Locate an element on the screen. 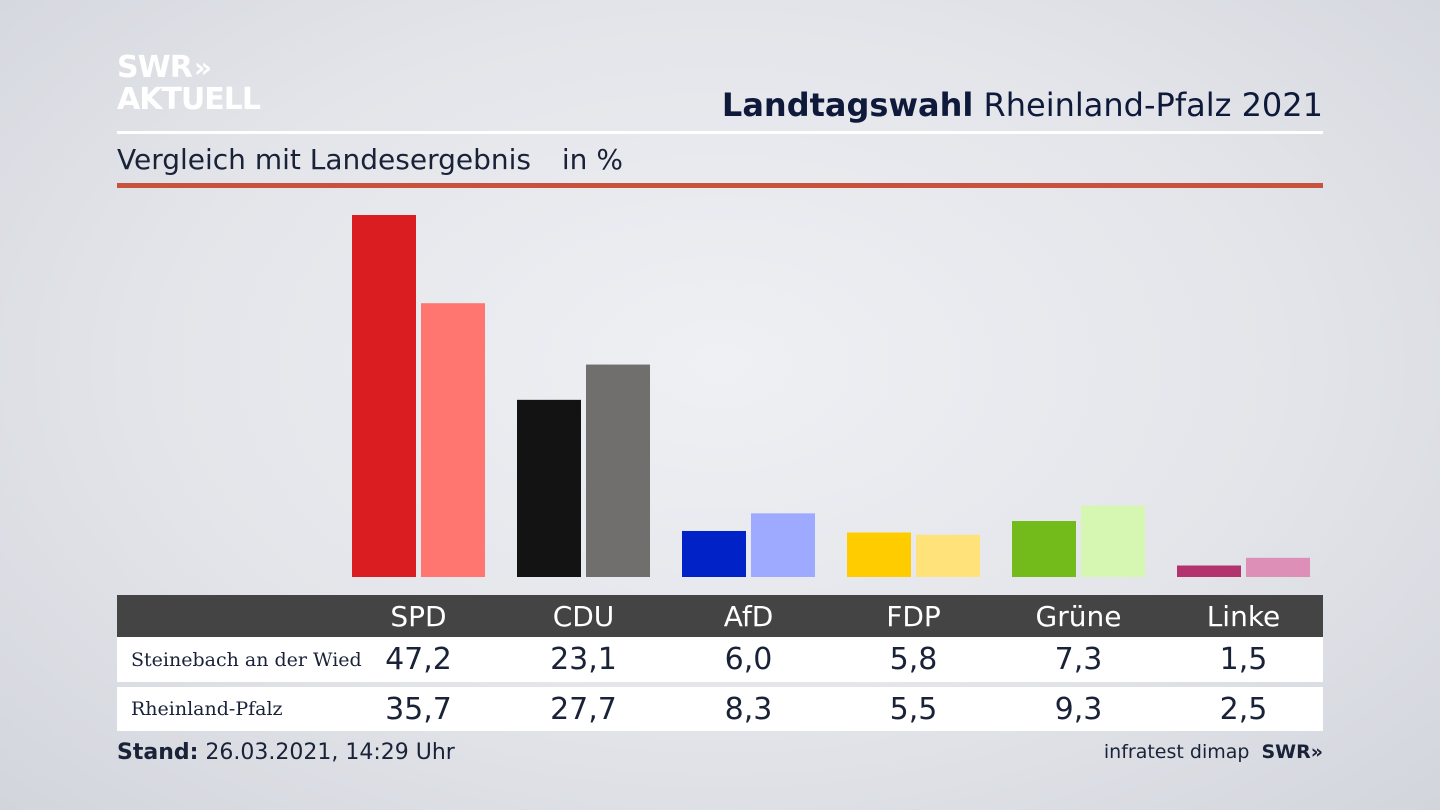 This screenshot has width=1440, height=810. table-cell: 6,0 is located at coordinates (748, 659).